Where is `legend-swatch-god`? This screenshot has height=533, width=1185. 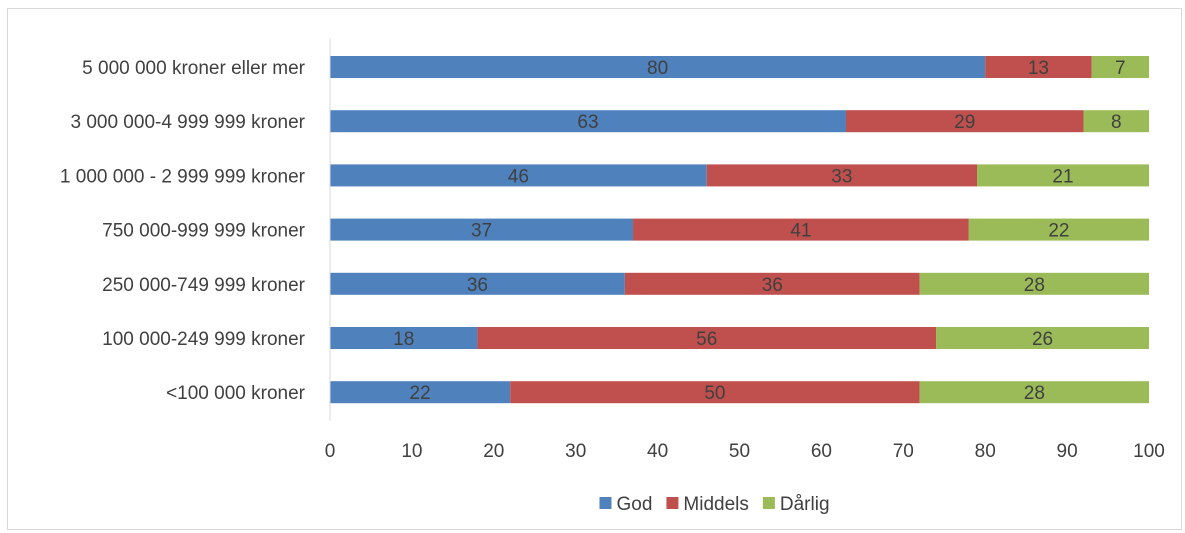
legend-swatch-god is located at coordinates (605, 503).